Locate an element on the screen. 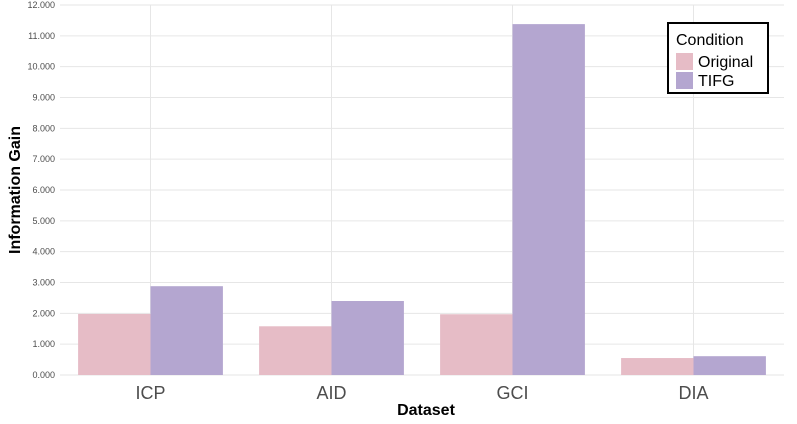 This screenshot has height=424, width=797. x-tick-label: ICP is located at coordinates (150, 393).